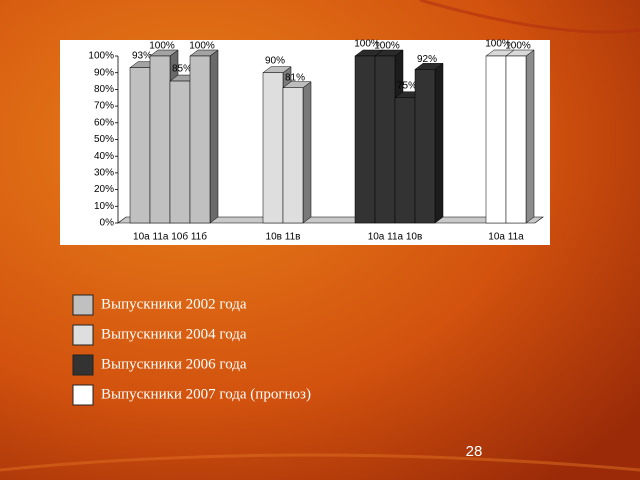  What do you see at coordinates (174, 304) in the screenshot?
I see `legend-label: Выпускники 2002 года` at bounding box center [174, 304].